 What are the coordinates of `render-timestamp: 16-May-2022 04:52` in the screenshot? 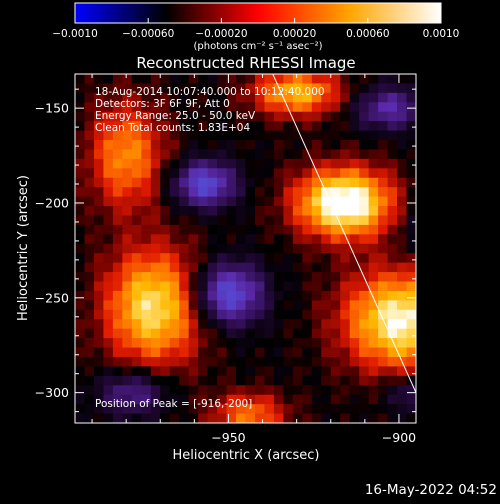 It's located at (431, 490).